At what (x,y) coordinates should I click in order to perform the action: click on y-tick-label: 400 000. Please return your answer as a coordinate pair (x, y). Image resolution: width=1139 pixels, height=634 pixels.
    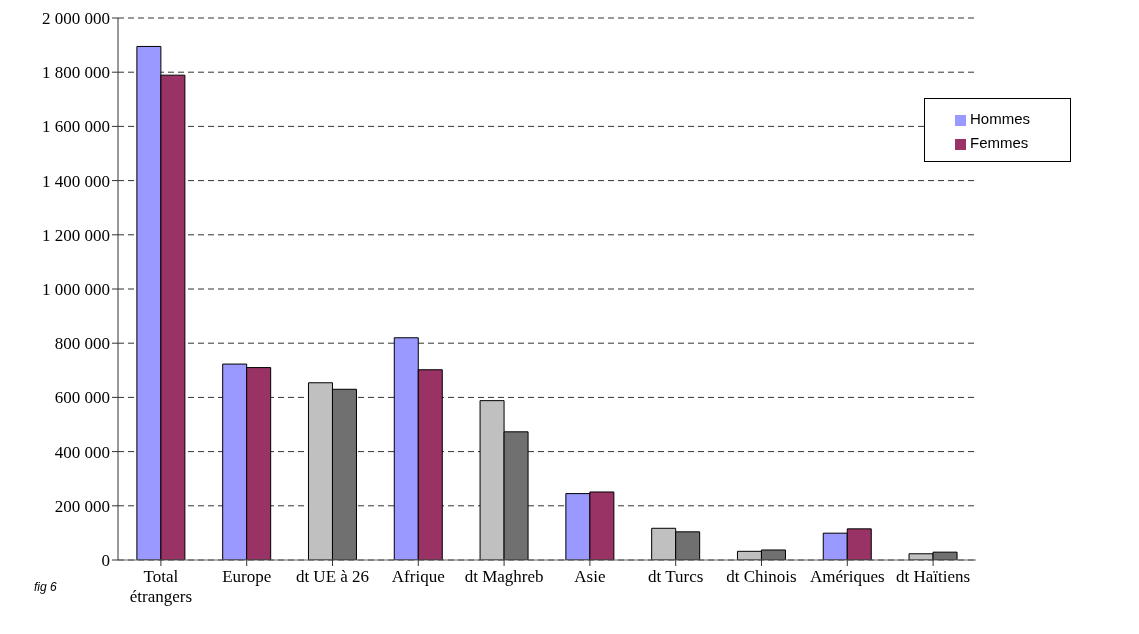
    Looking at the image, I should click on (82, 452).